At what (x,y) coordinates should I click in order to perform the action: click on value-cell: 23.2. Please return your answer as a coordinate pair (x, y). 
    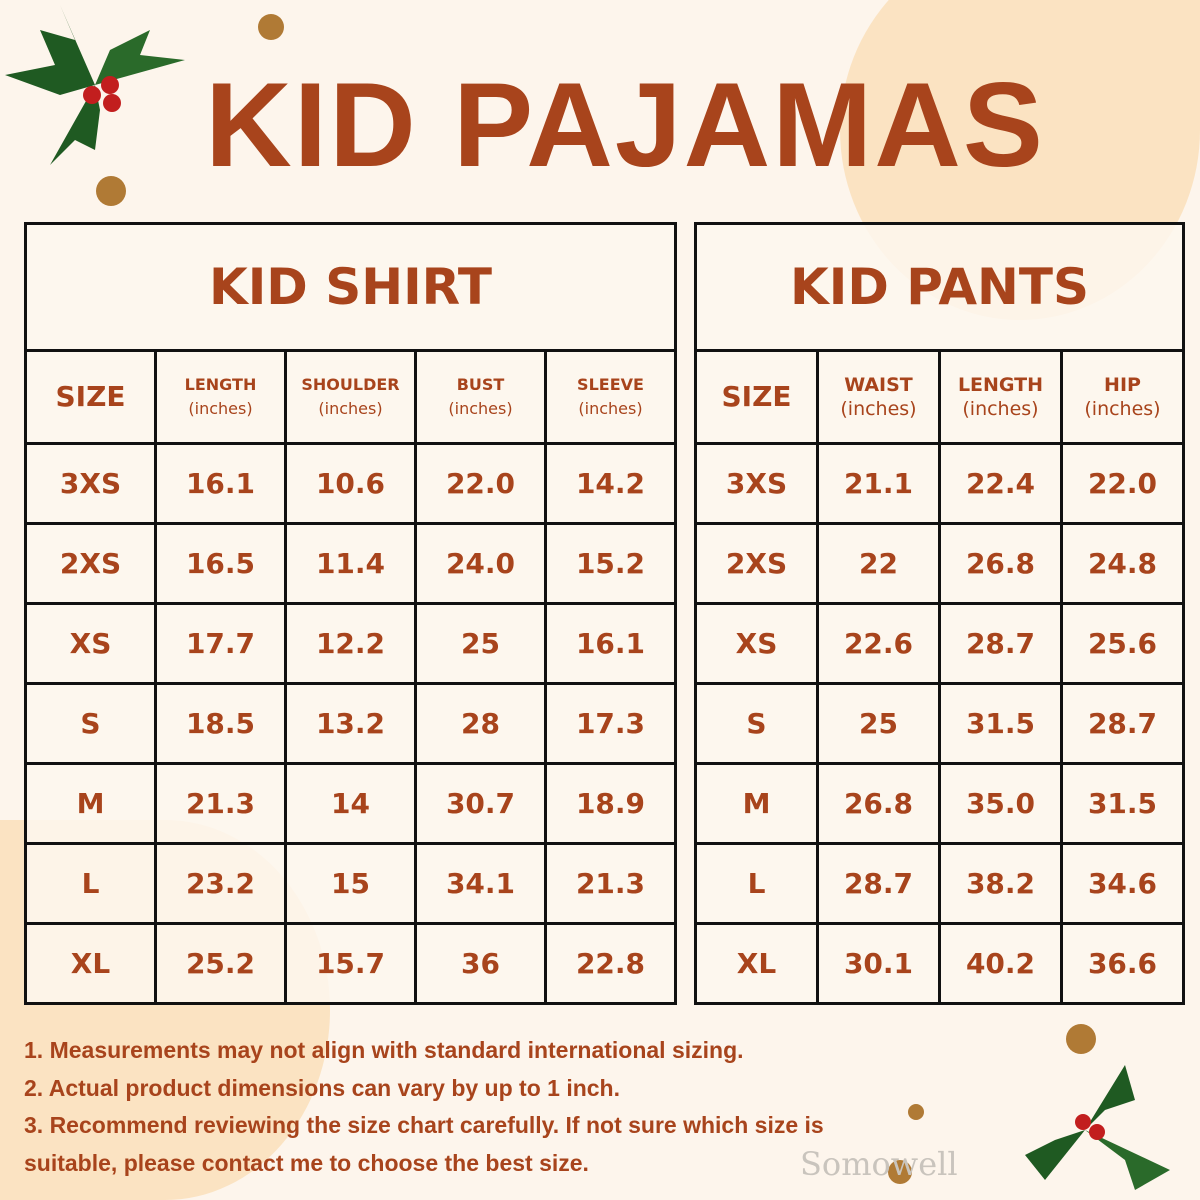
    Looking at the image, I should click on (220, 883).